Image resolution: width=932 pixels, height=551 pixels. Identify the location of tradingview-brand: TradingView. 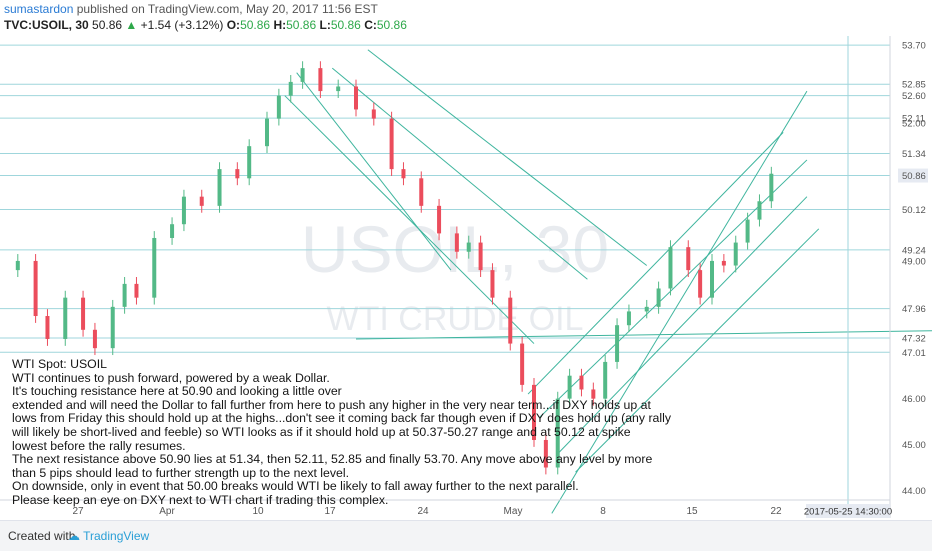
(116, 536).